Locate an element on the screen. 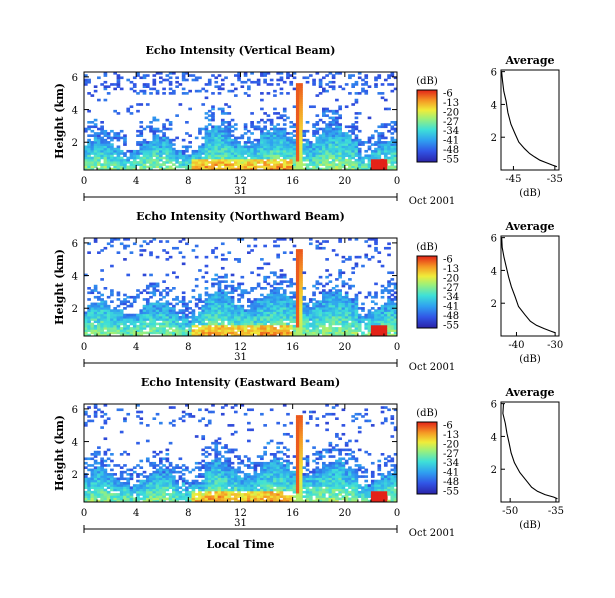 The width and height of the screenshot is (615, 598). panel-title: Echo Intensity (Eastward Beam) is located at coordinates (240, 382).